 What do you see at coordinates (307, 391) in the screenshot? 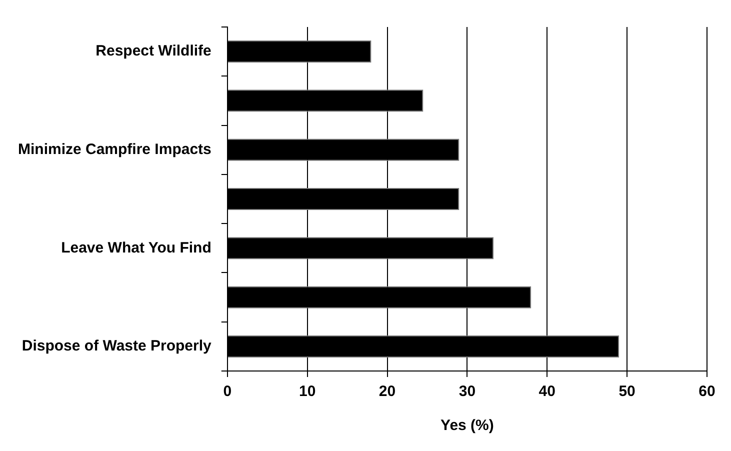
I see `x-tick-label: 10` at bounding box center [307, 391].